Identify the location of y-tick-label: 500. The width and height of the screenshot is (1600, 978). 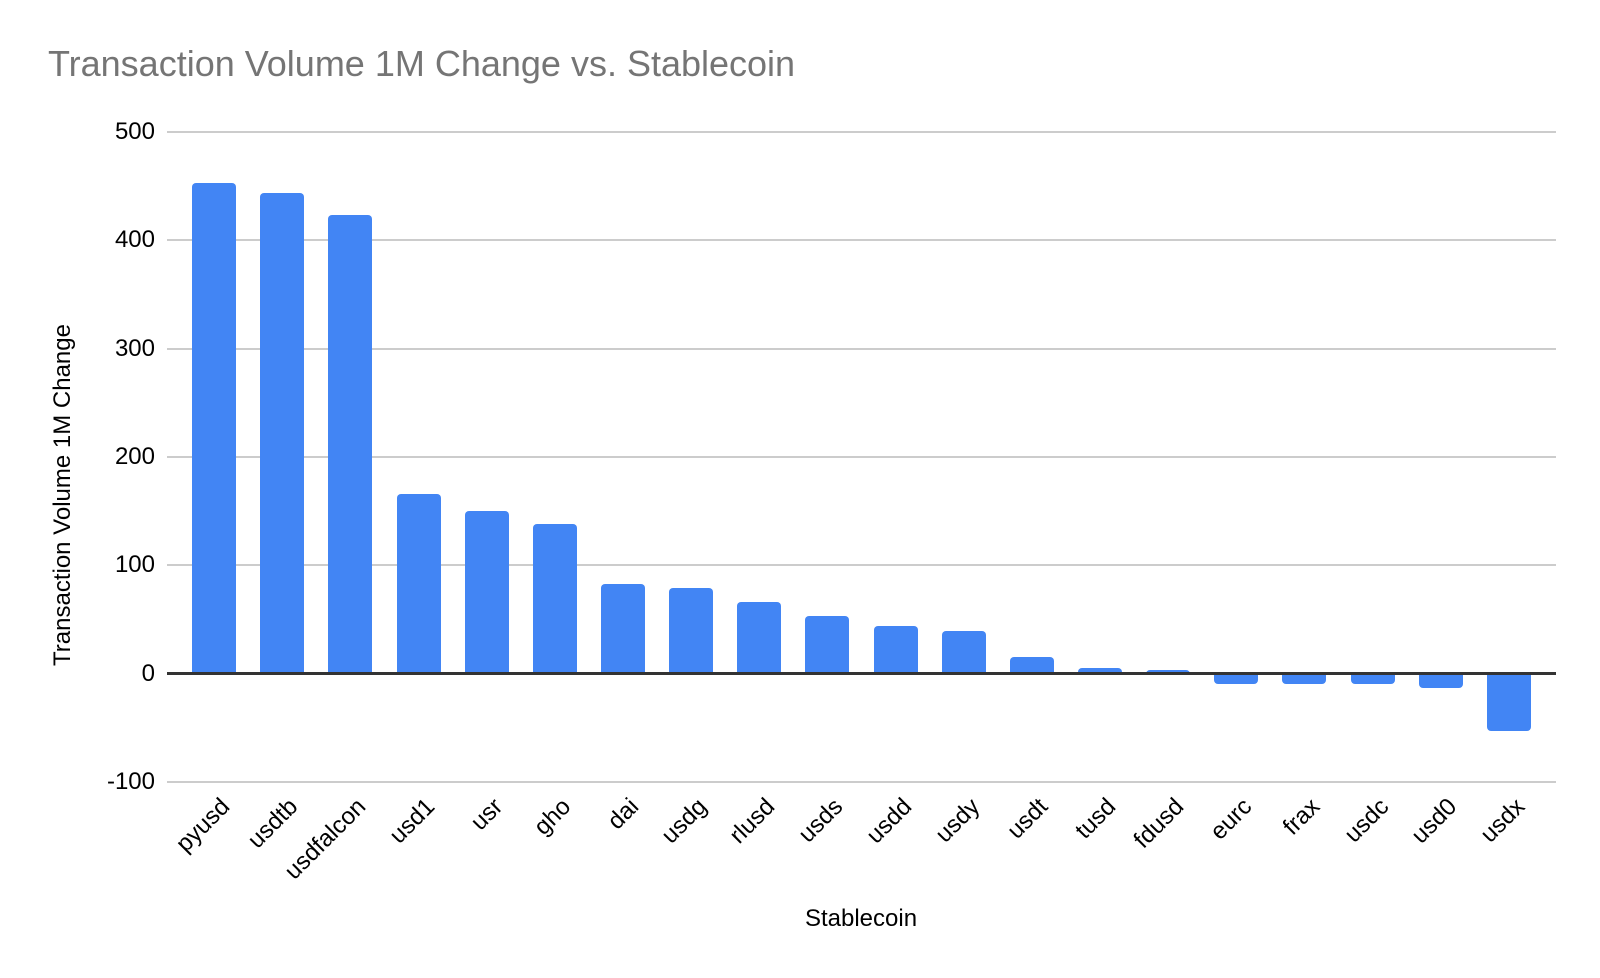
(134, 131).